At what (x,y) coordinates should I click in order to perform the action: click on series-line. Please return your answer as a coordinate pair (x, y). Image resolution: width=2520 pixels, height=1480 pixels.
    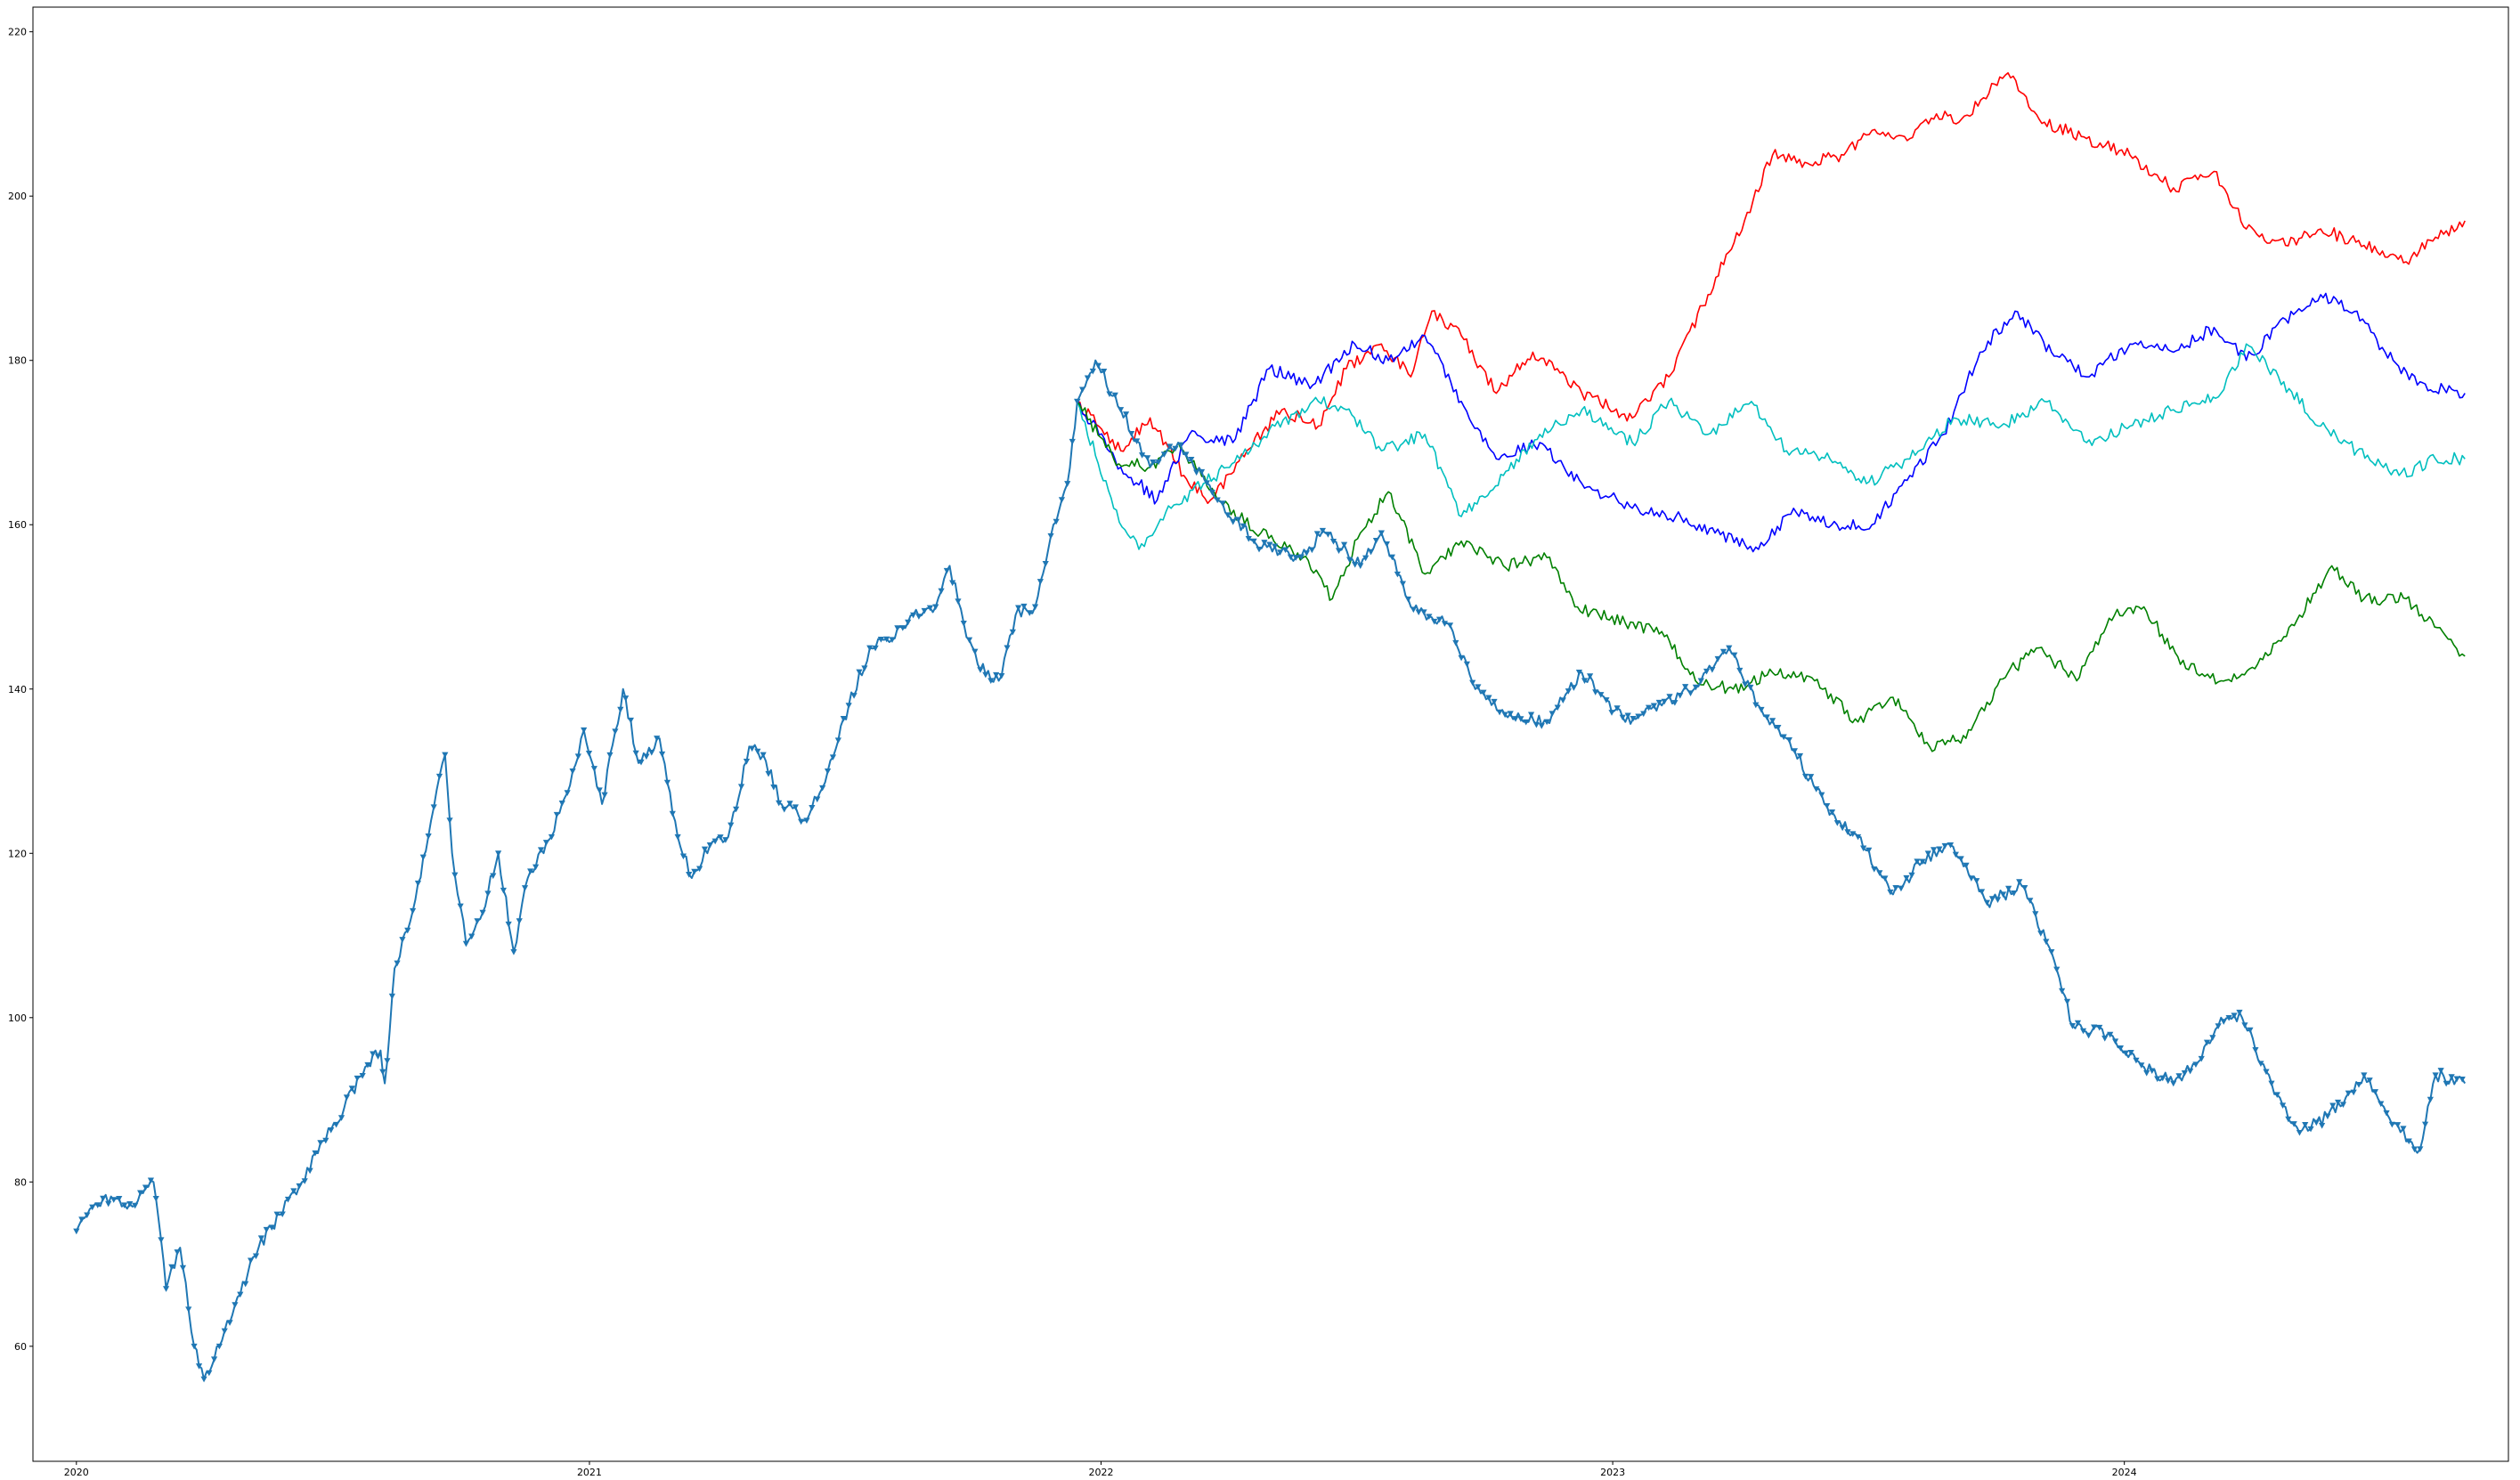
    Looking at the image, I should click on (1771, 576).